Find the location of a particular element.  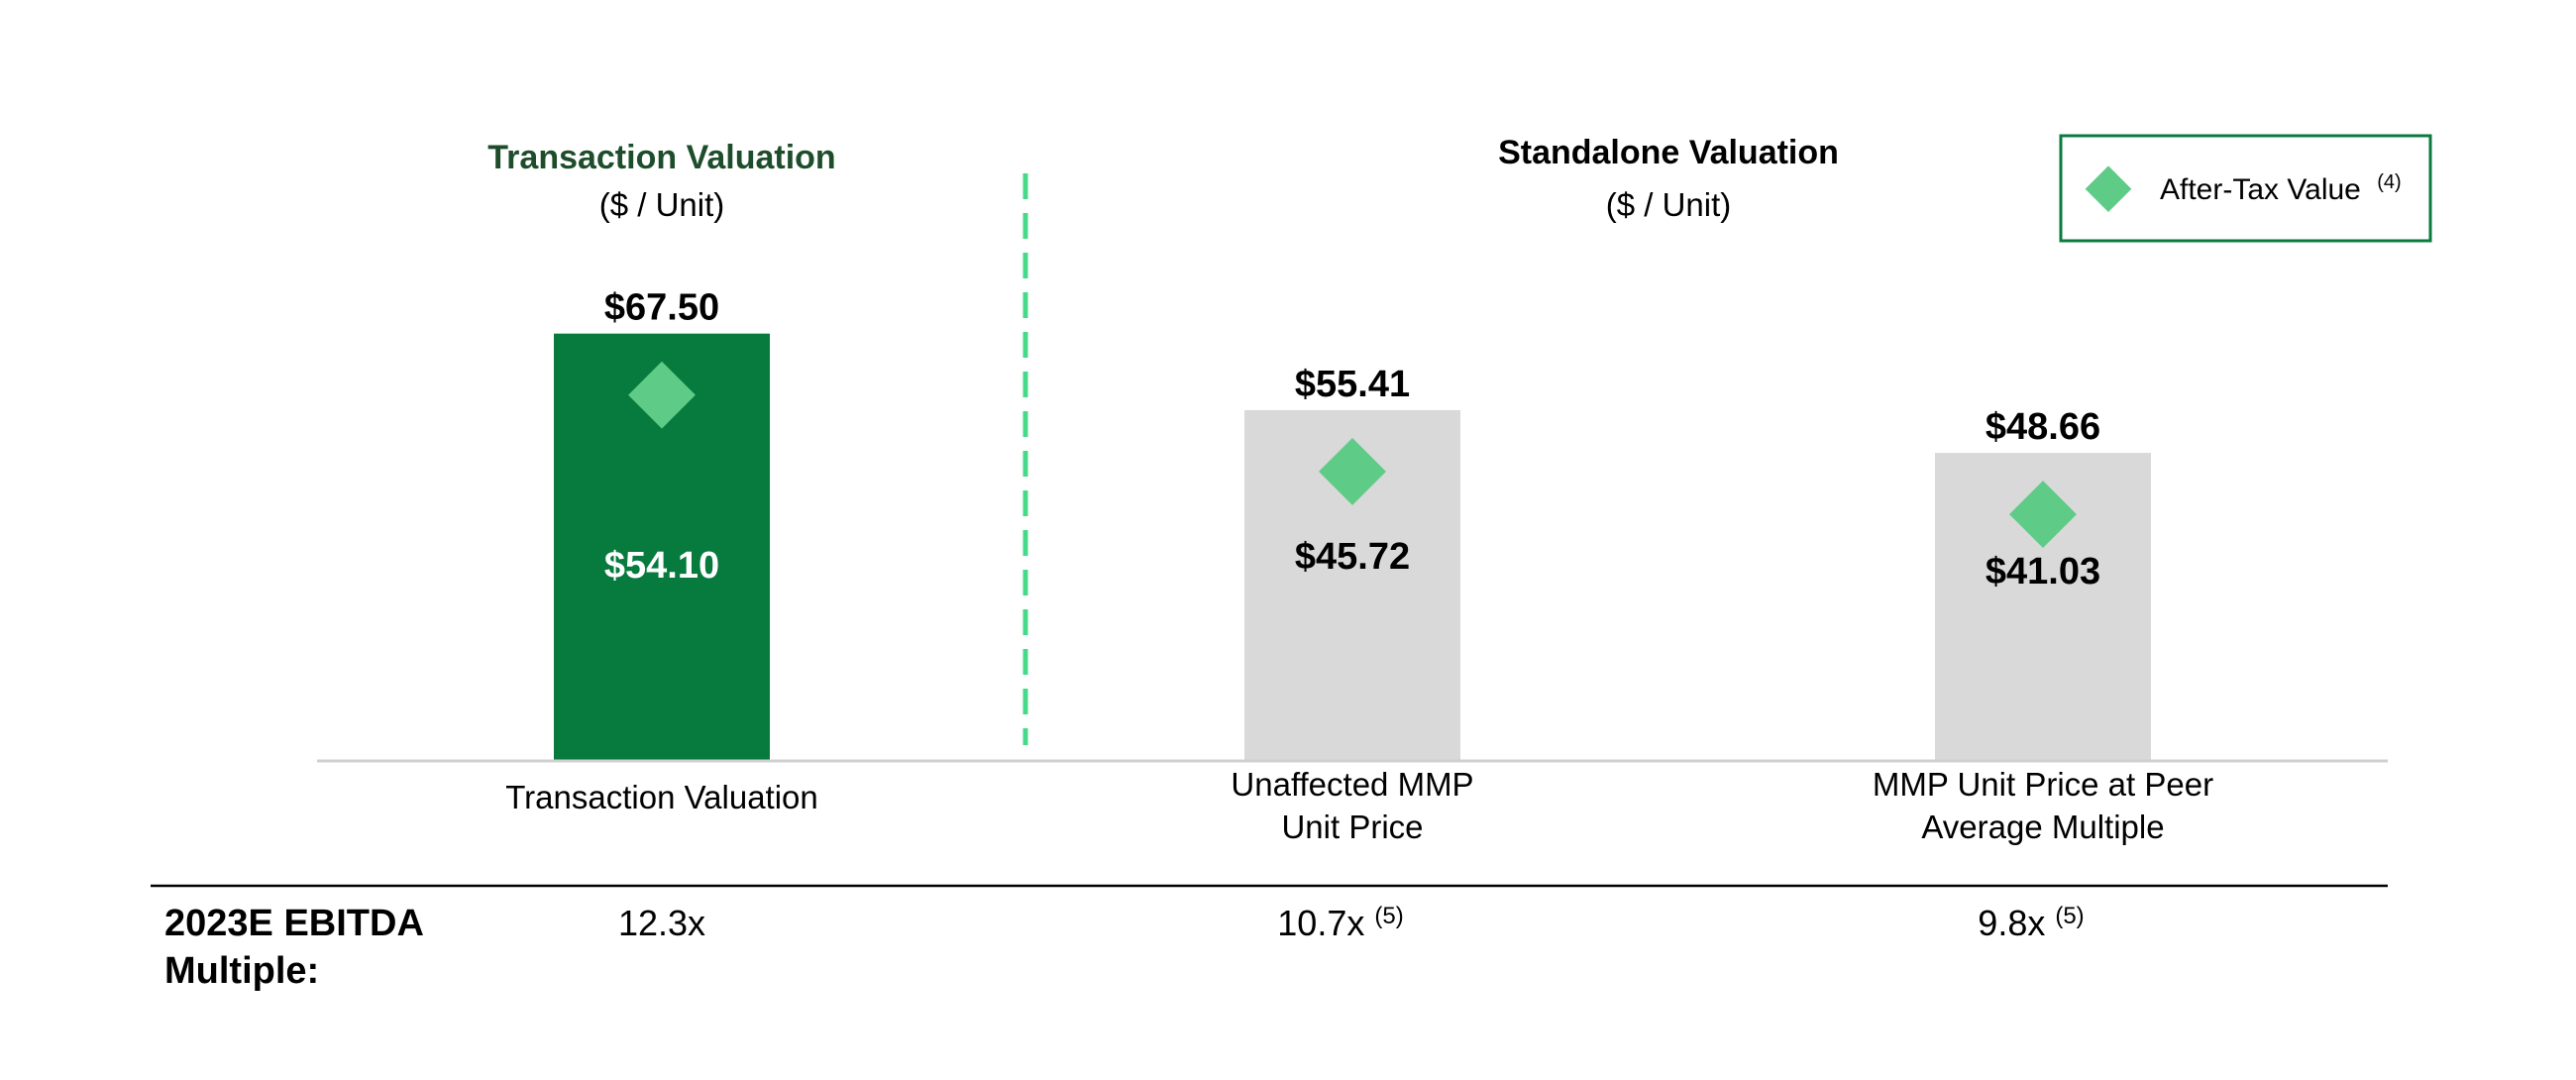

multiple-value-1: 12.3x is located at coordinates (661, 923).